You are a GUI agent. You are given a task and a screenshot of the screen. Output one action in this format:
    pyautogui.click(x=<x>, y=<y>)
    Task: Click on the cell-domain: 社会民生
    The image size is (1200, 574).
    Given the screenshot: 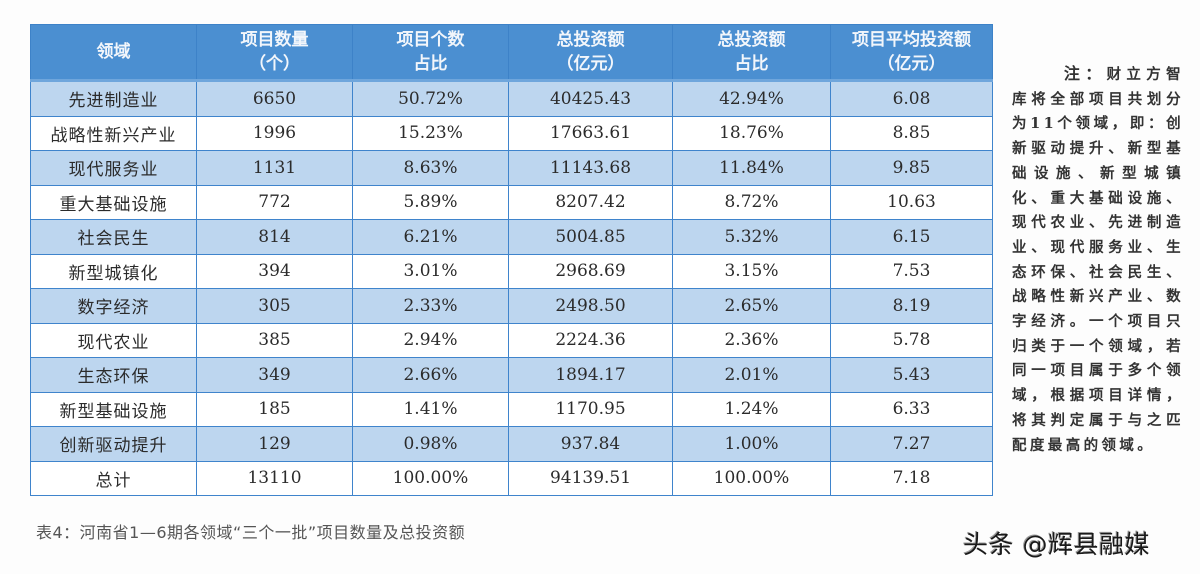 What is the action you would take?
    pyautogui.click(x=113, y=237)
    